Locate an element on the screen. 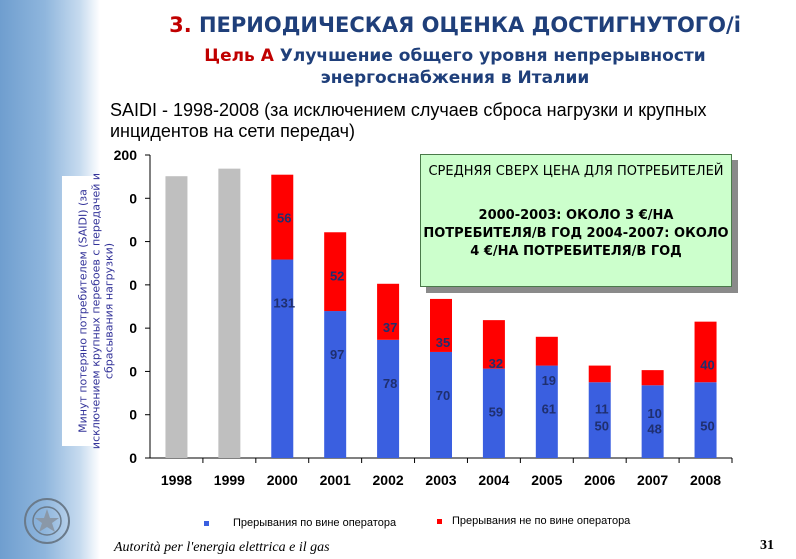 This screenshot has height=559, width=796. title-text: ПЕРИОДИЧЕСКАЯ ОЦЕНКА ДОСТИГНУТОГО/i is located at coordinates (469, 25).